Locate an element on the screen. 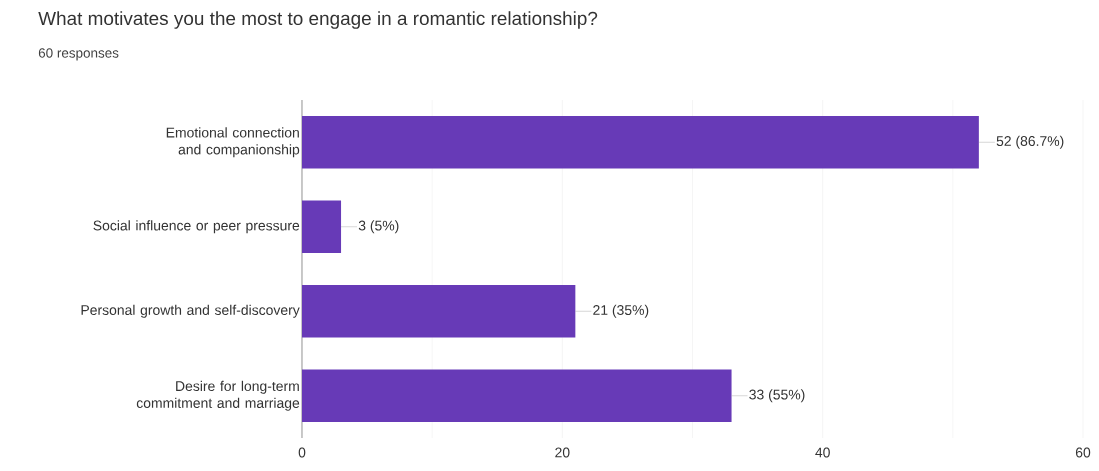 The width and height of the screenshot is (1099, 471). x-tick-label: 0 is located at coordinates (302, 452).